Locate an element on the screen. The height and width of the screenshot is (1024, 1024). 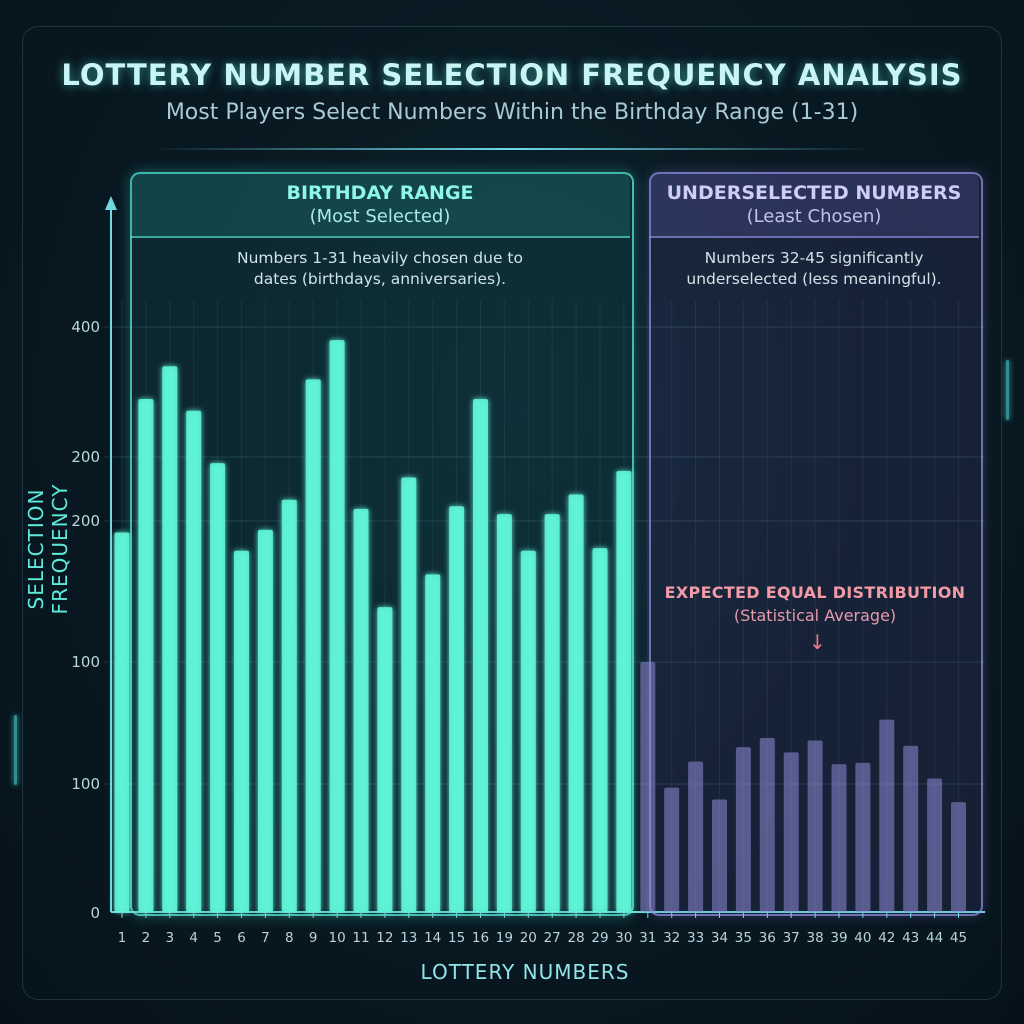
x-tick-label: 33 is located at coordinates (695, 938).